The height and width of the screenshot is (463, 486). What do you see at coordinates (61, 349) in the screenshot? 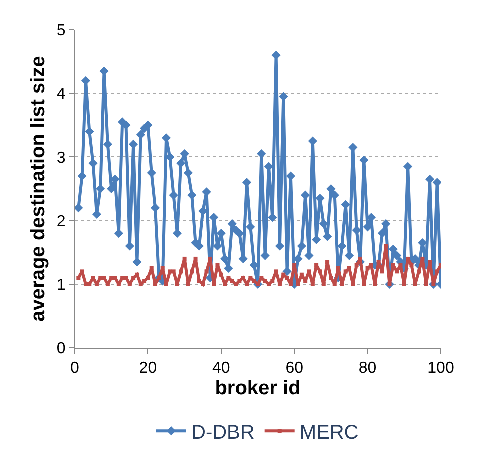
I see `y-tick-label: 0` at bounding box center [61, 349].